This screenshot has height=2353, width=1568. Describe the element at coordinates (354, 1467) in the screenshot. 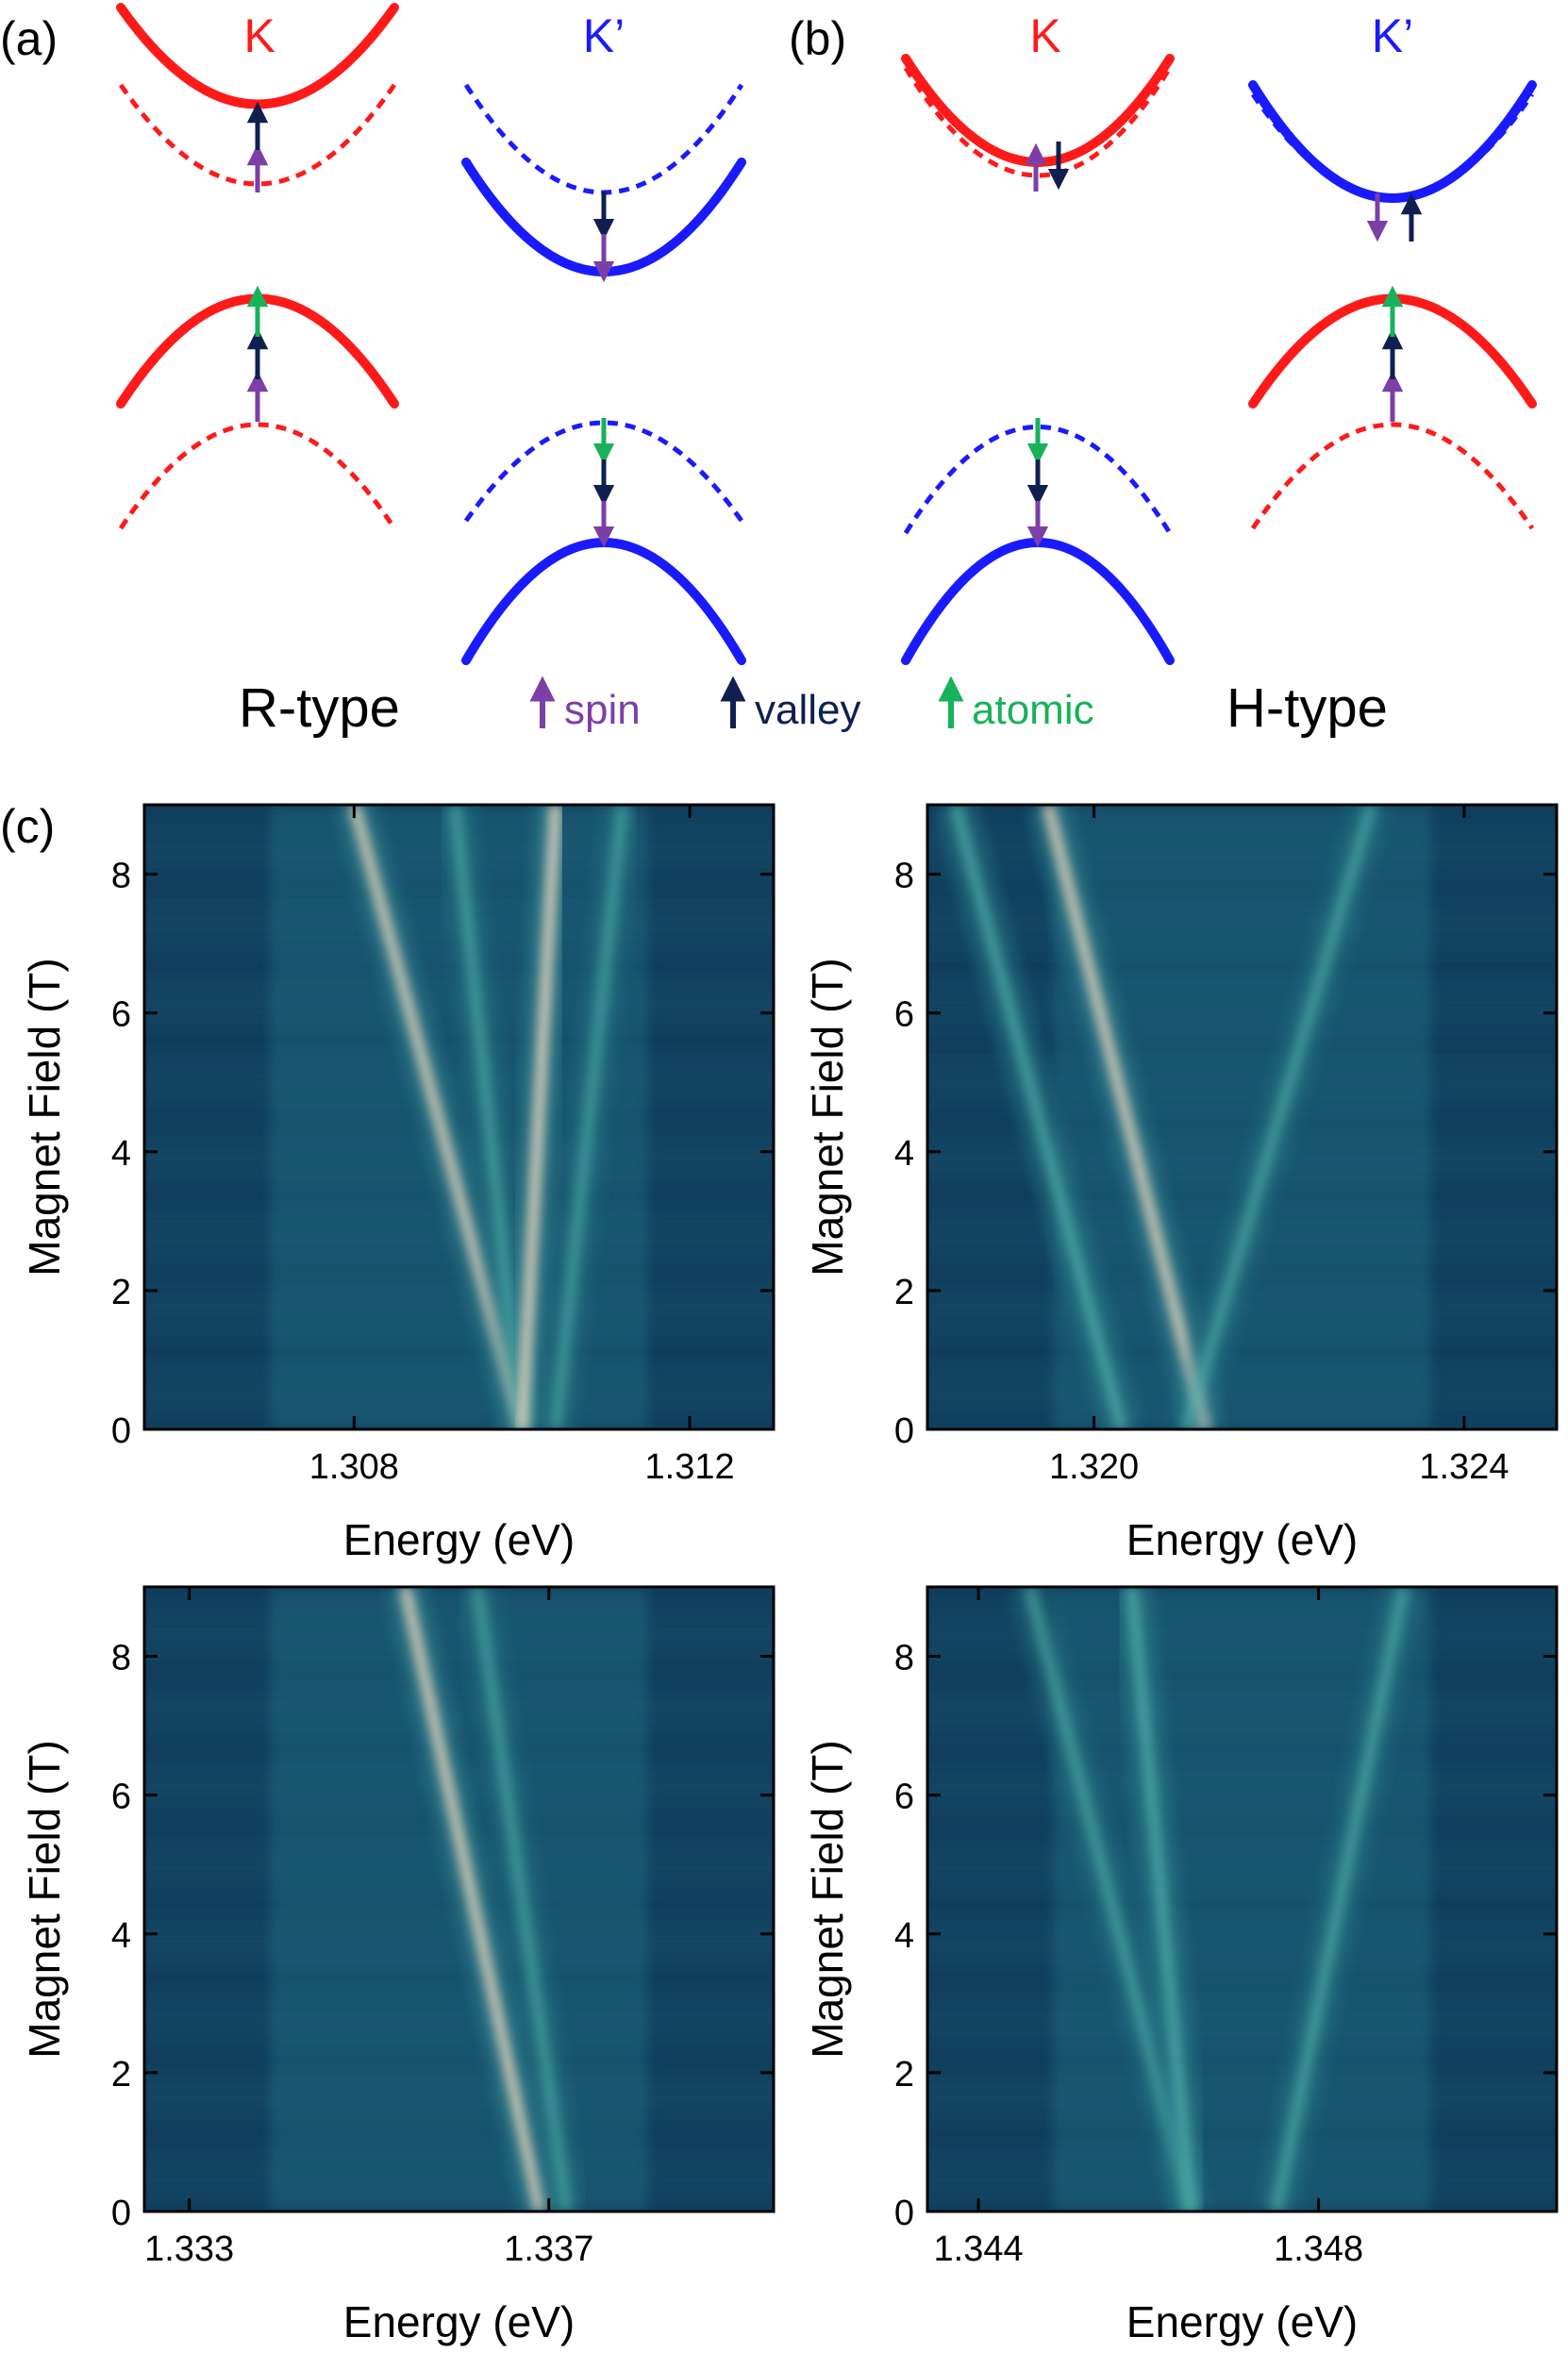

I see `x-tick-label: 1.308` at that location.